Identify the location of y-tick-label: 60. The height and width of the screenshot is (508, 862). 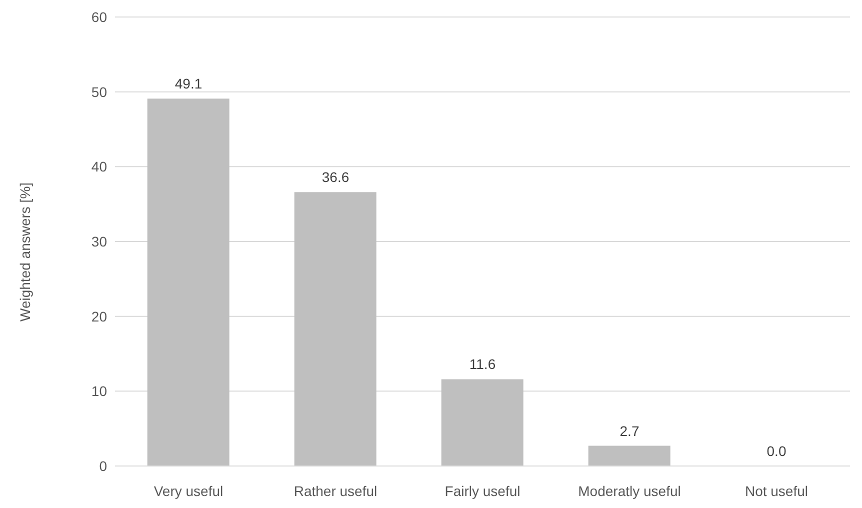
(99, 16).